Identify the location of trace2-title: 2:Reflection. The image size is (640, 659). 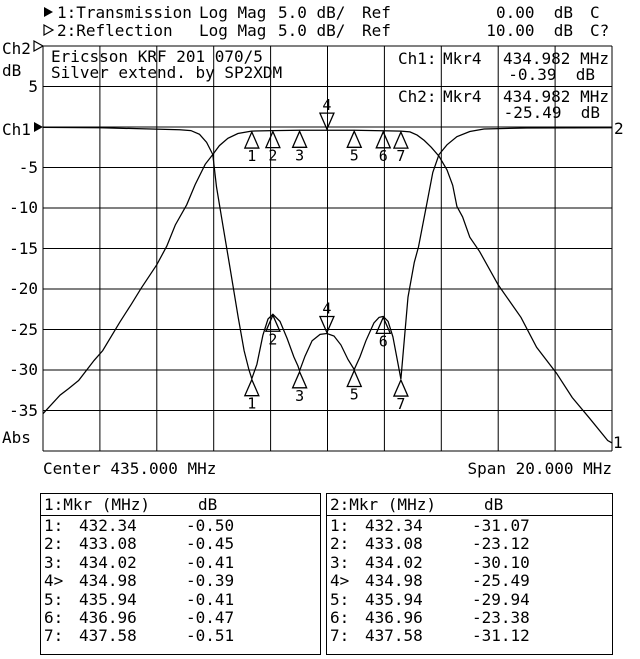
(115, 30).